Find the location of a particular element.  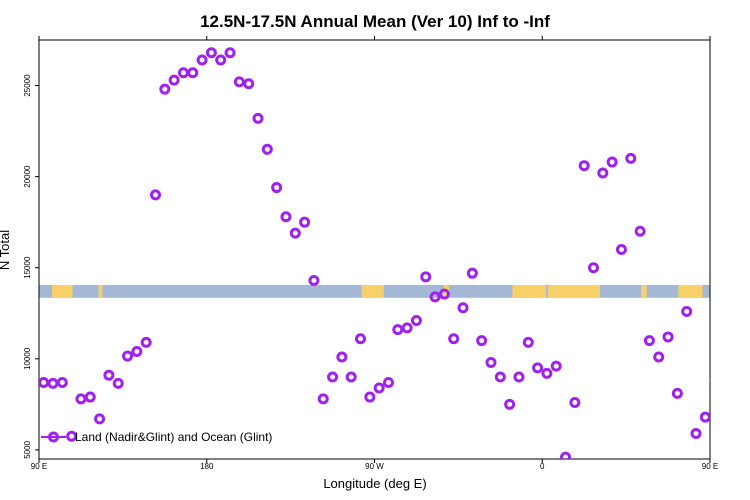

y-tick-label: 15000 is located at coordinates (27, 267).